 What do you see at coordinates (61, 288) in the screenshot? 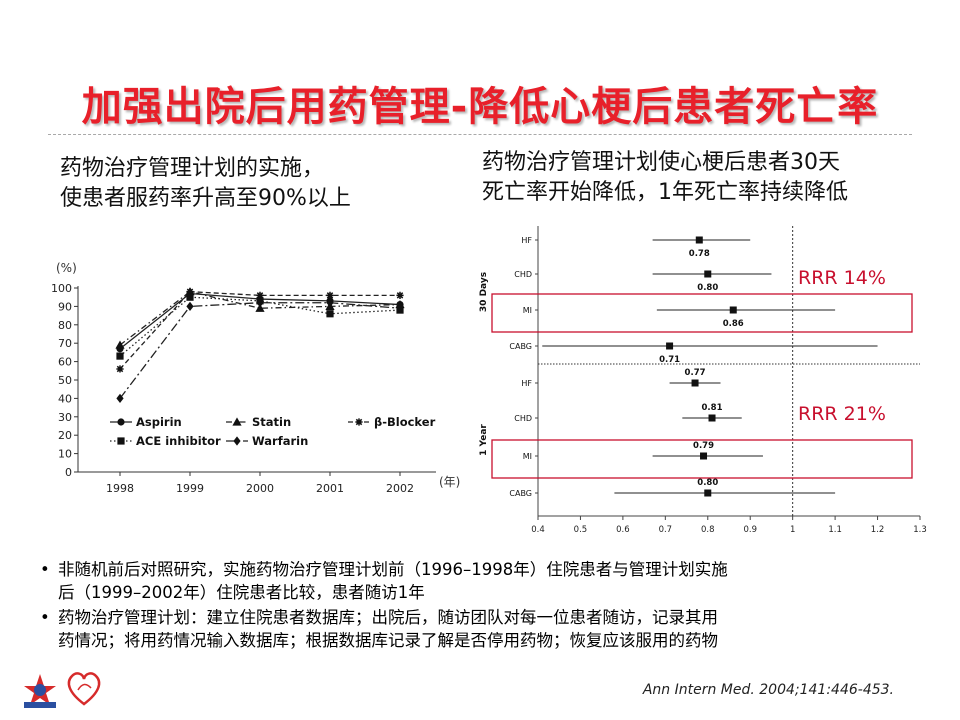
I see `y-tick-label: 100` at bounding box center [61, 288].